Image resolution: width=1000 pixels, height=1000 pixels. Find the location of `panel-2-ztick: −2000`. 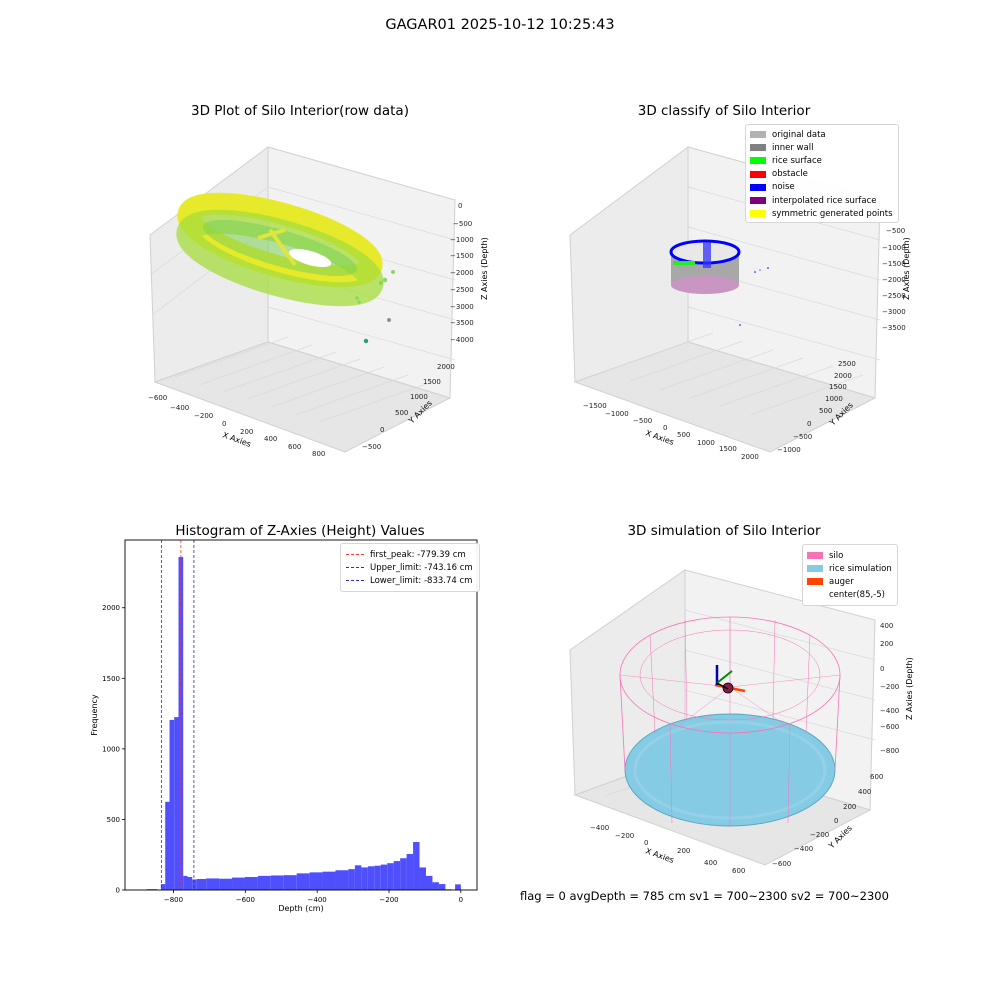

panel-2-ztick: −2000 is located at coordinates (894, 280).